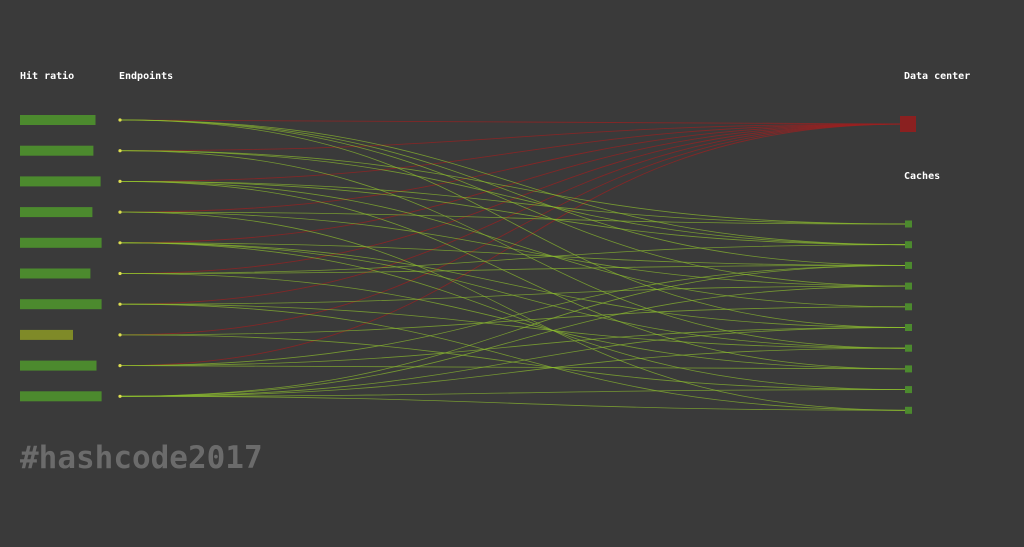  I want to click on hit-ratio-header: Hit ratio, so click(47, 76).